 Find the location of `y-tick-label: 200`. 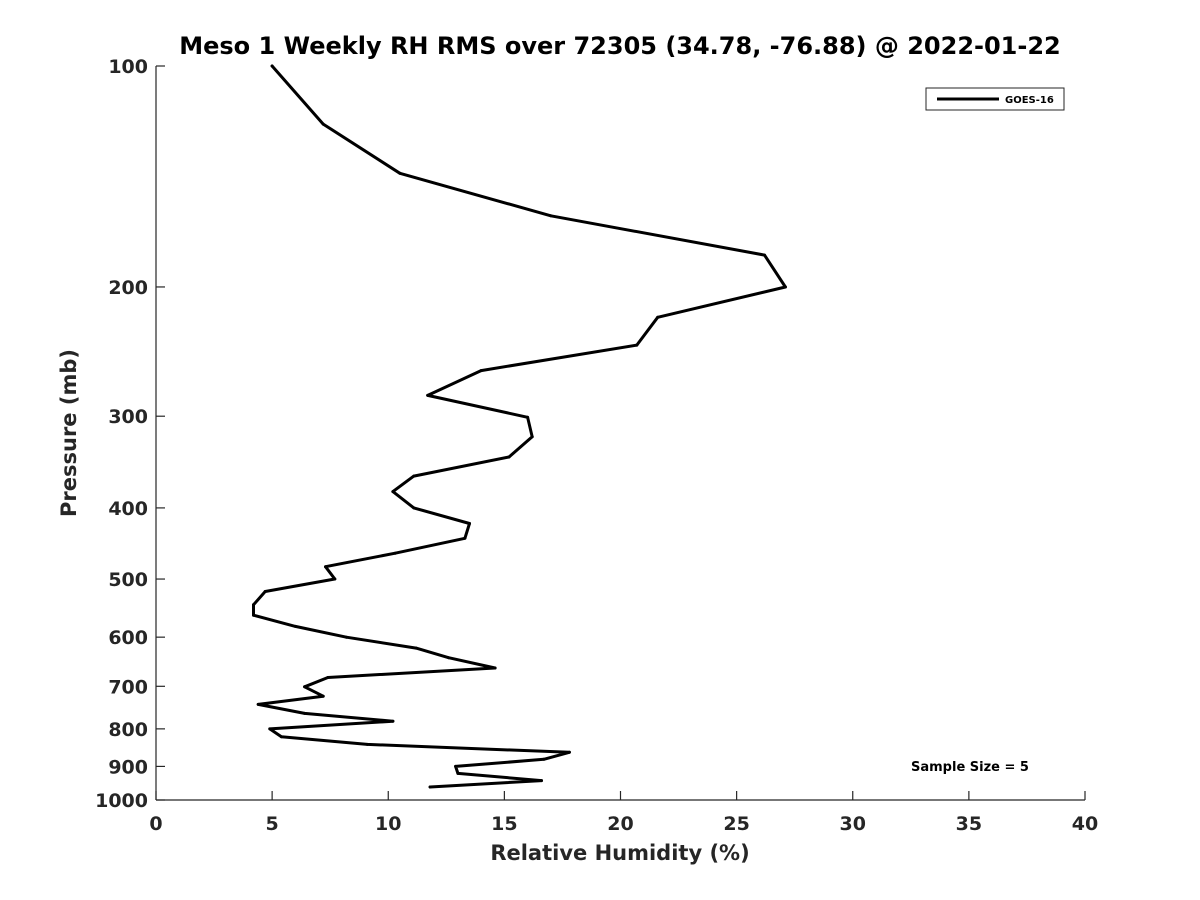

y-tick-label: 200 is located at coordinates (128, 288).